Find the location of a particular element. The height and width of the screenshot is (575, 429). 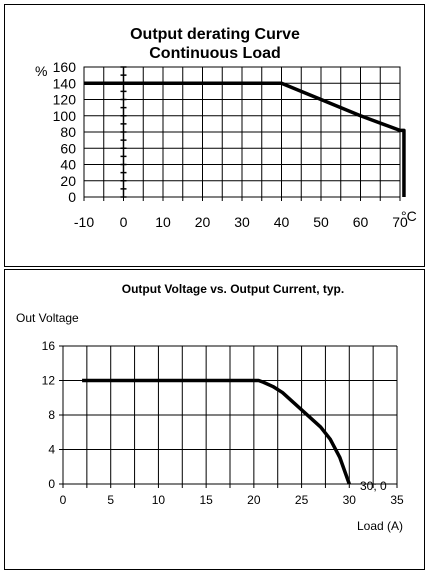

y-tick-label: 160 is located at coordinates (65, 67).